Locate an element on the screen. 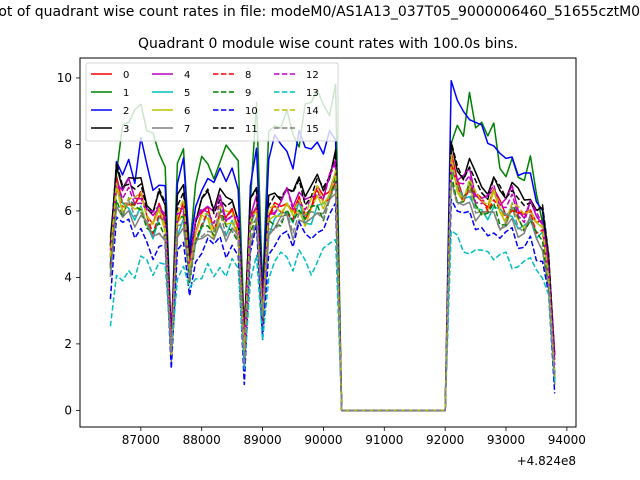 This screenshot has width=640, height=480. x-offset-label: +4.824e8 is located at coordinates (546, 461).